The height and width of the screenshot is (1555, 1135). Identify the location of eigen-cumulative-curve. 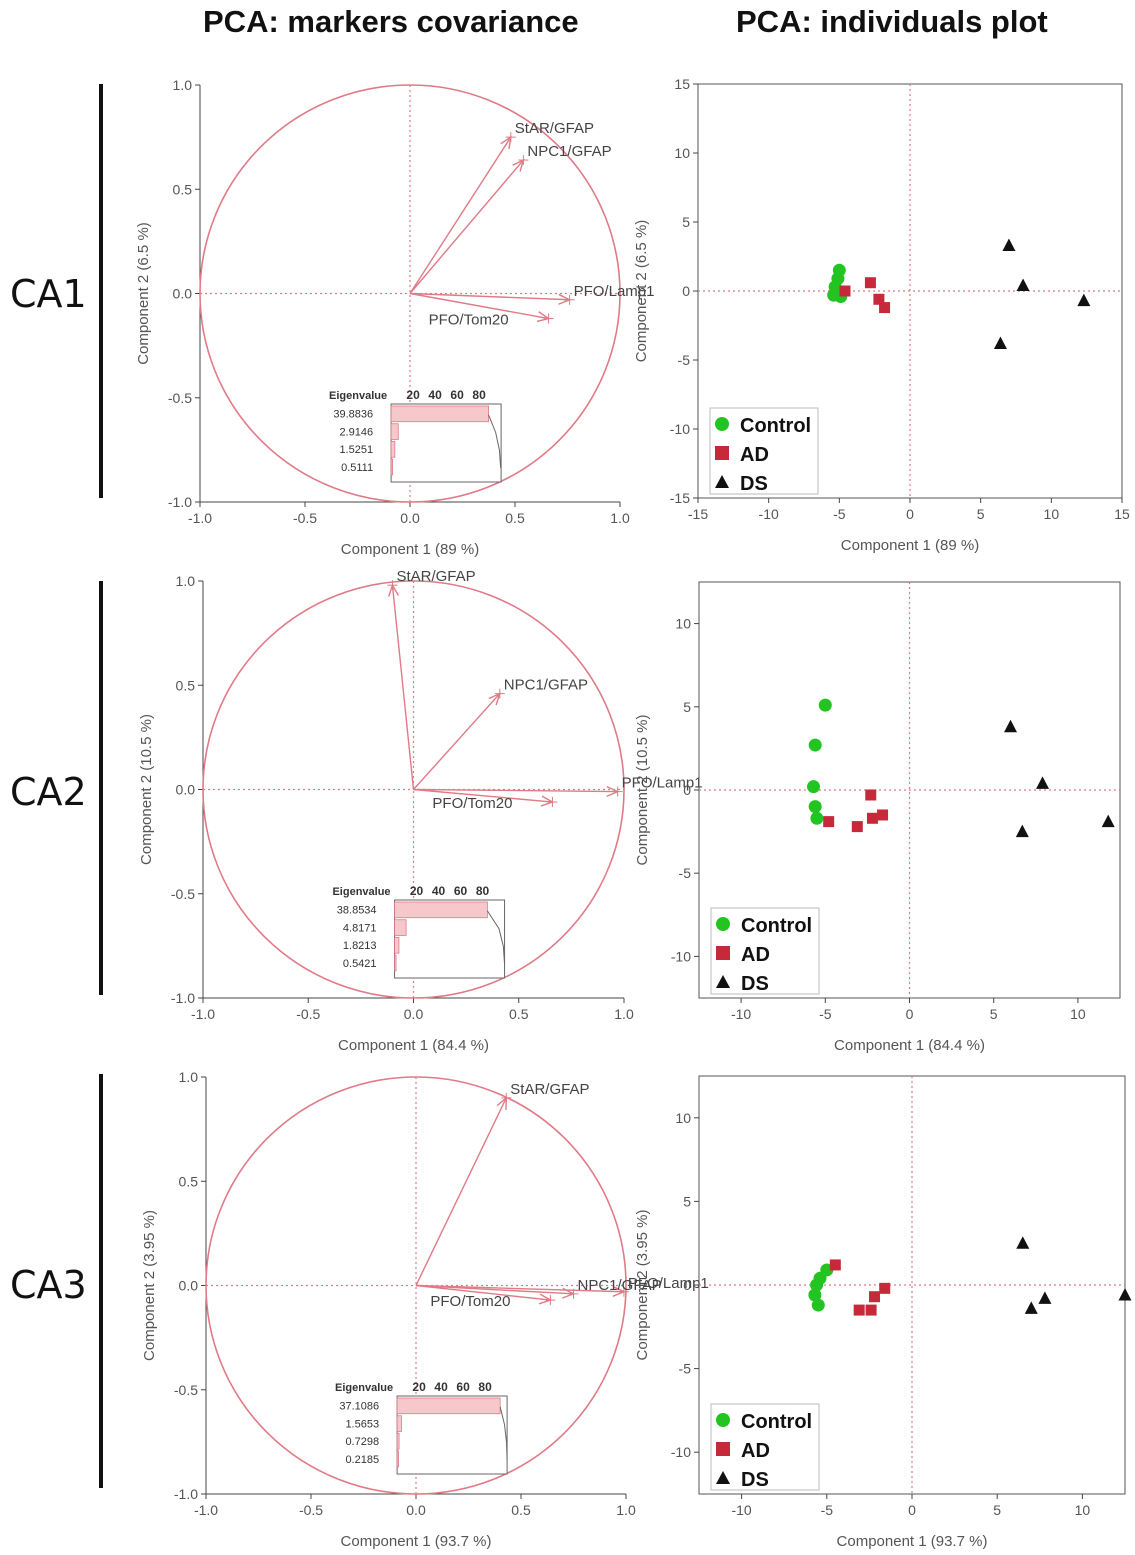
(496, 937).